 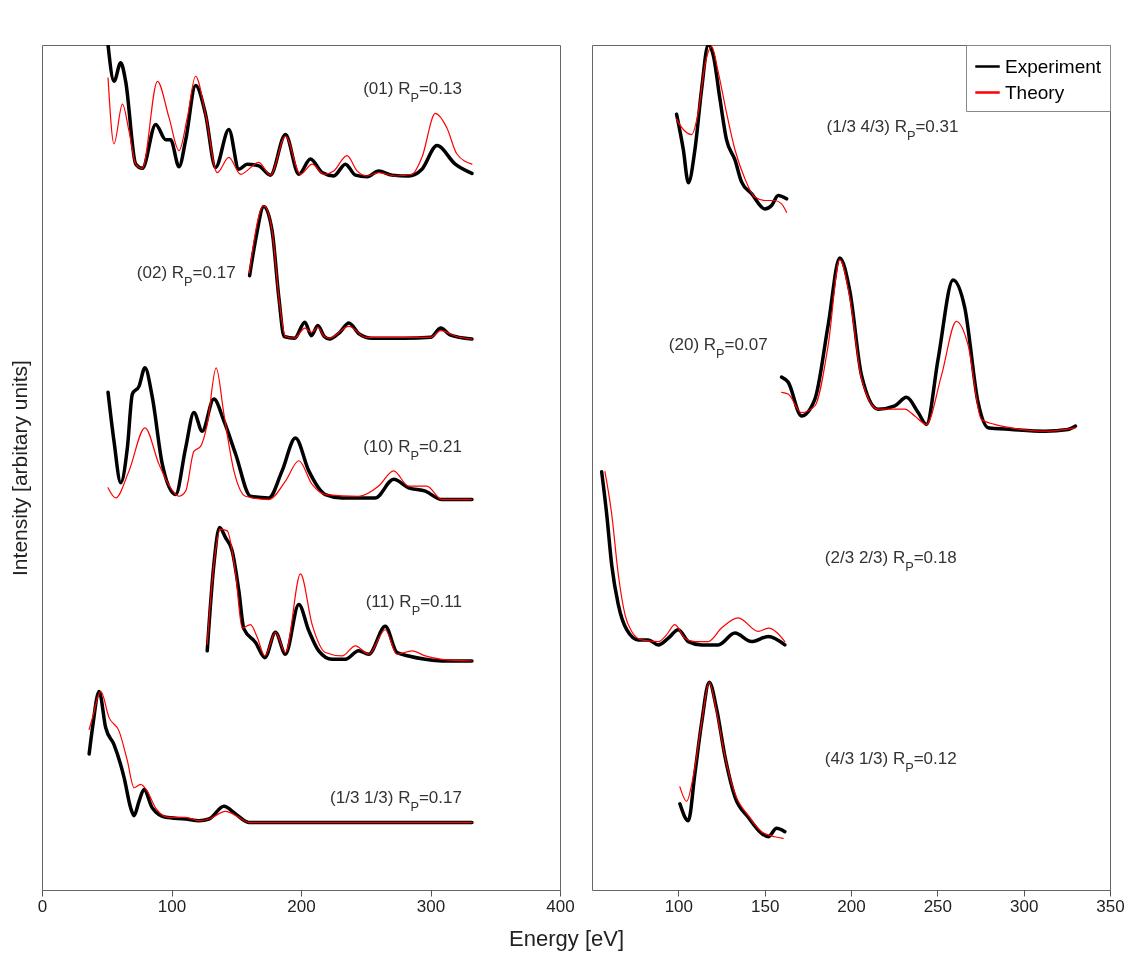 I want to click on annotation: (20) R$_{P}$=0.07, so click(x=718, y=347).